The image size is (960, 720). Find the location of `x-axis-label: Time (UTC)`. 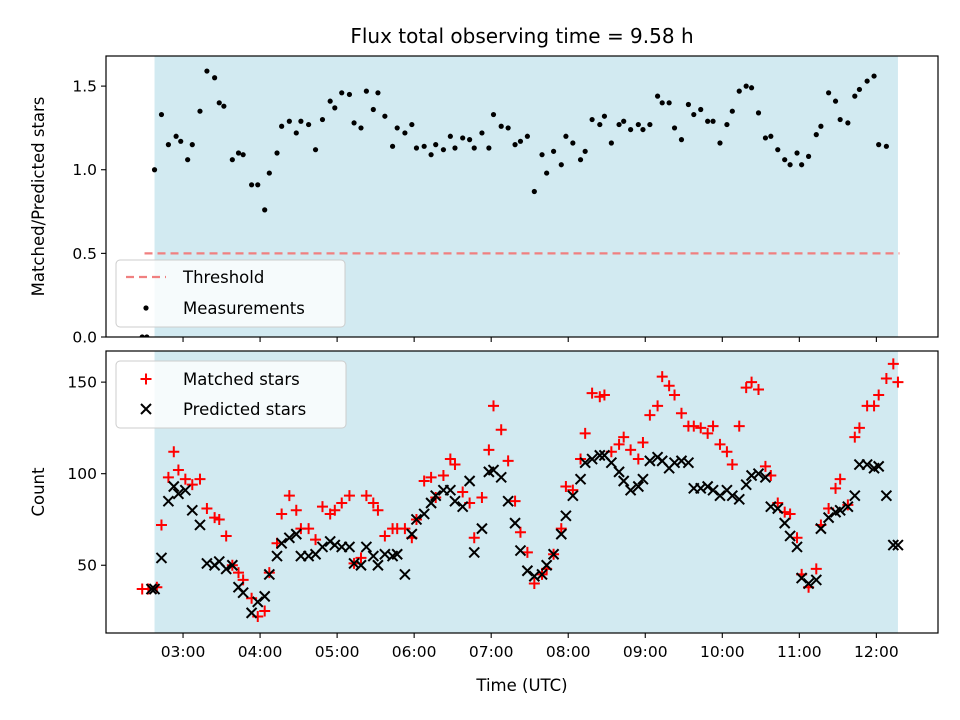

x-axis-label: Time (UTC) is located at coordinates (521, 685).